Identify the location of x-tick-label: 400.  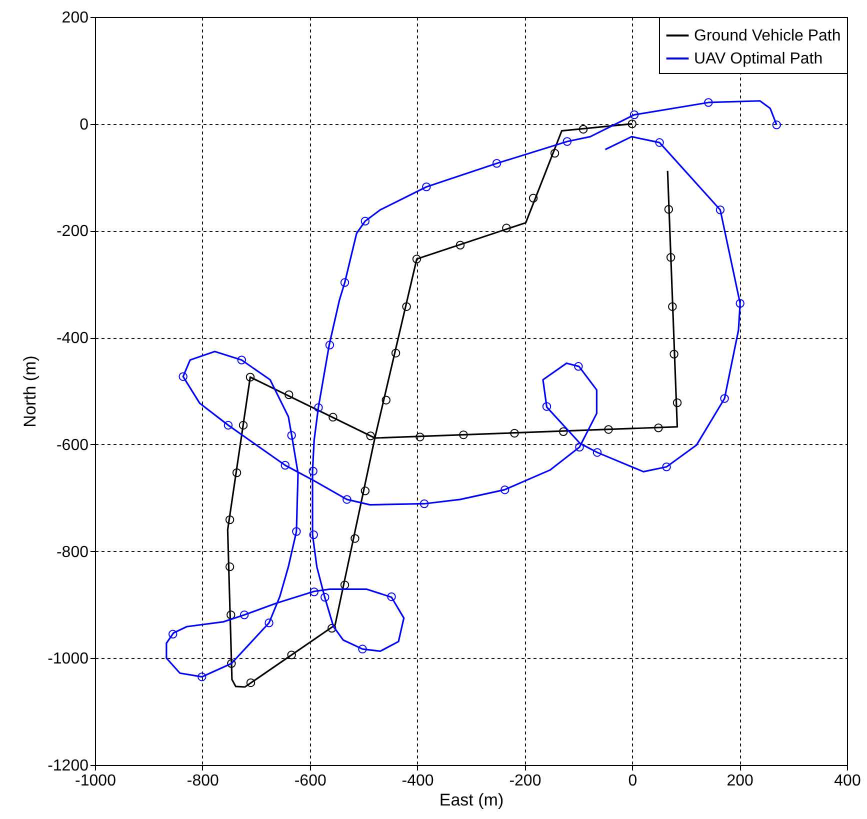
(847, 781).